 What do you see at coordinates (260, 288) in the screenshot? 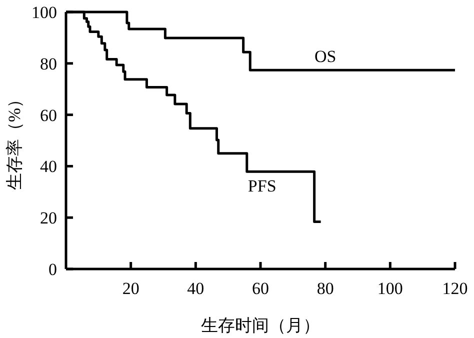
I see `x-tick-label: 60` at bounding box center [260, 288].